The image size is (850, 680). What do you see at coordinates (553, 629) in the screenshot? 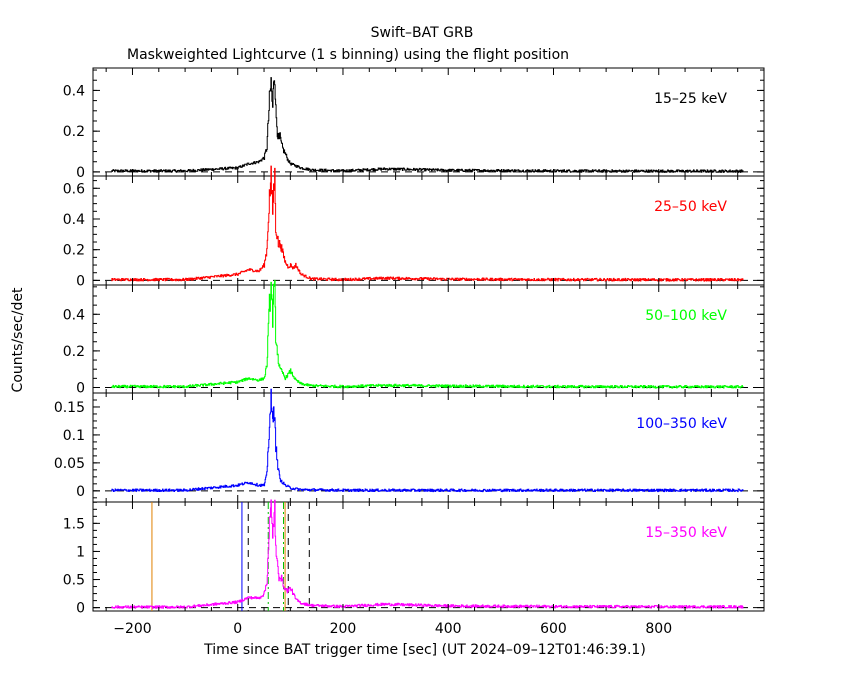
I see `x-tick-label: 600` at bounding box center [553, 629].